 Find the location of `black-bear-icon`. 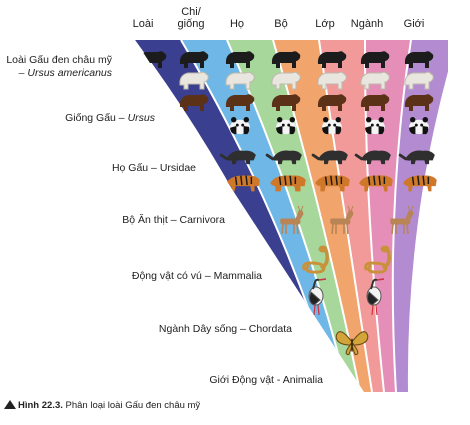

black-bear-icon is located at coordinates (152, 59).